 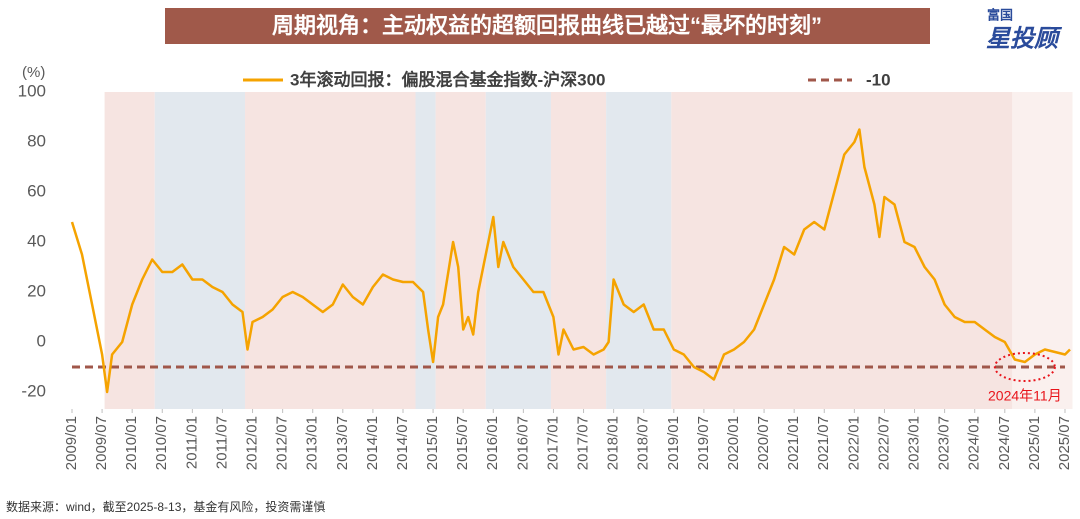 I want to click on x-tick-label: 2023/07, so click(x=944, y=443).